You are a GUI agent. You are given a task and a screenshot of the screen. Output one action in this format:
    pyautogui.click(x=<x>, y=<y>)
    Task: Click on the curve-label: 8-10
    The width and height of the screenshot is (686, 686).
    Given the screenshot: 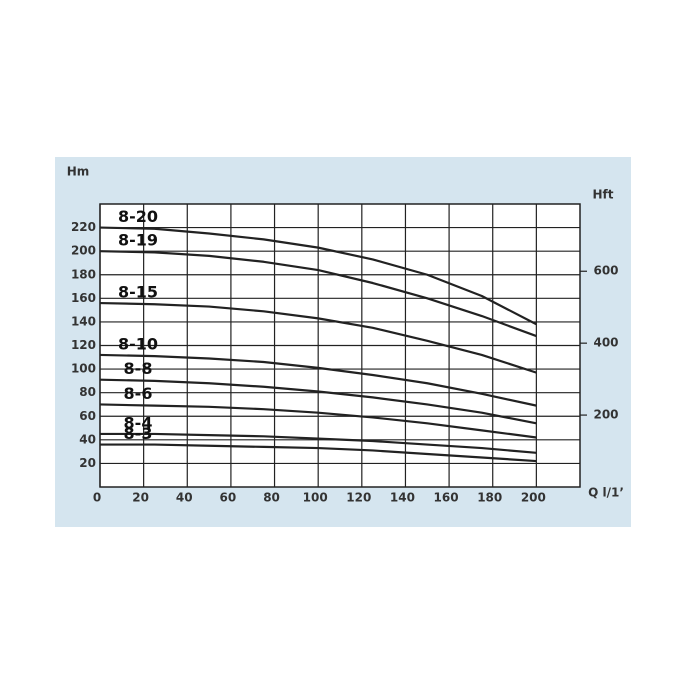 What is the action you would take?
    pyautogui.click(x=138, y=343)
    